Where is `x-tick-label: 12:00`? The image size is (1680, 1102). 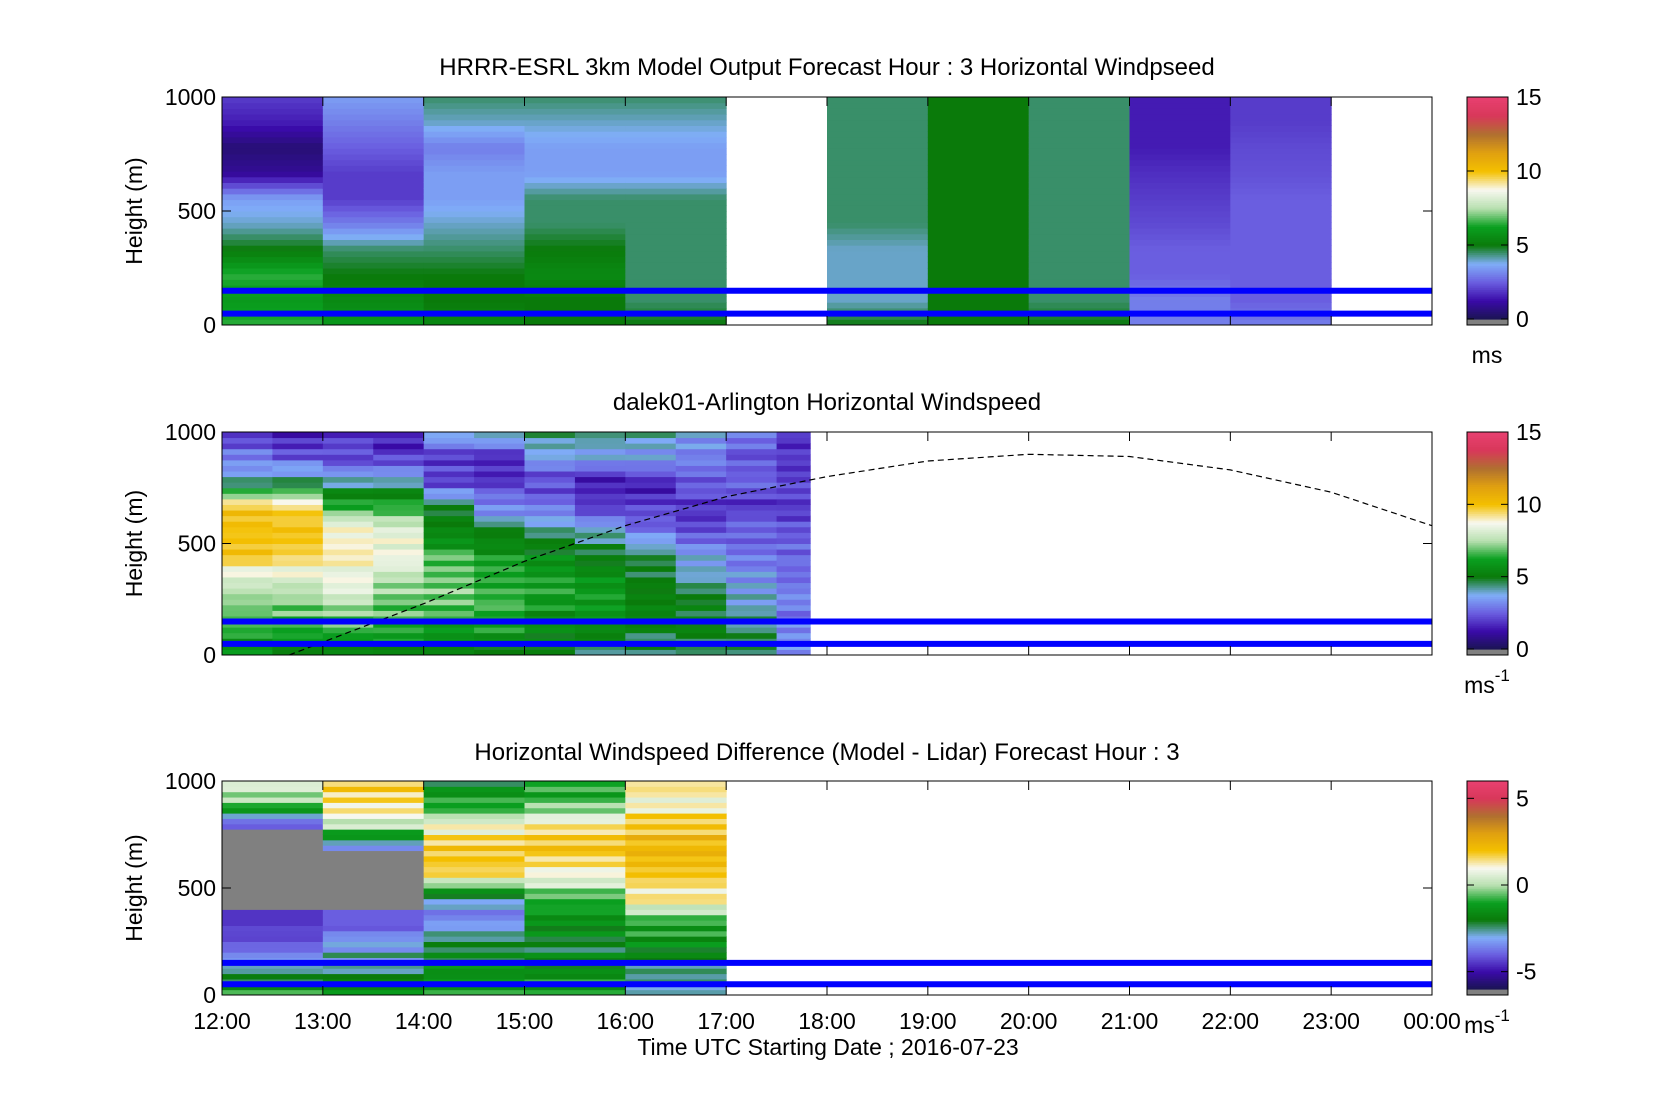
x-tick-label: 12:00 is located at coordinates (222, 1021).